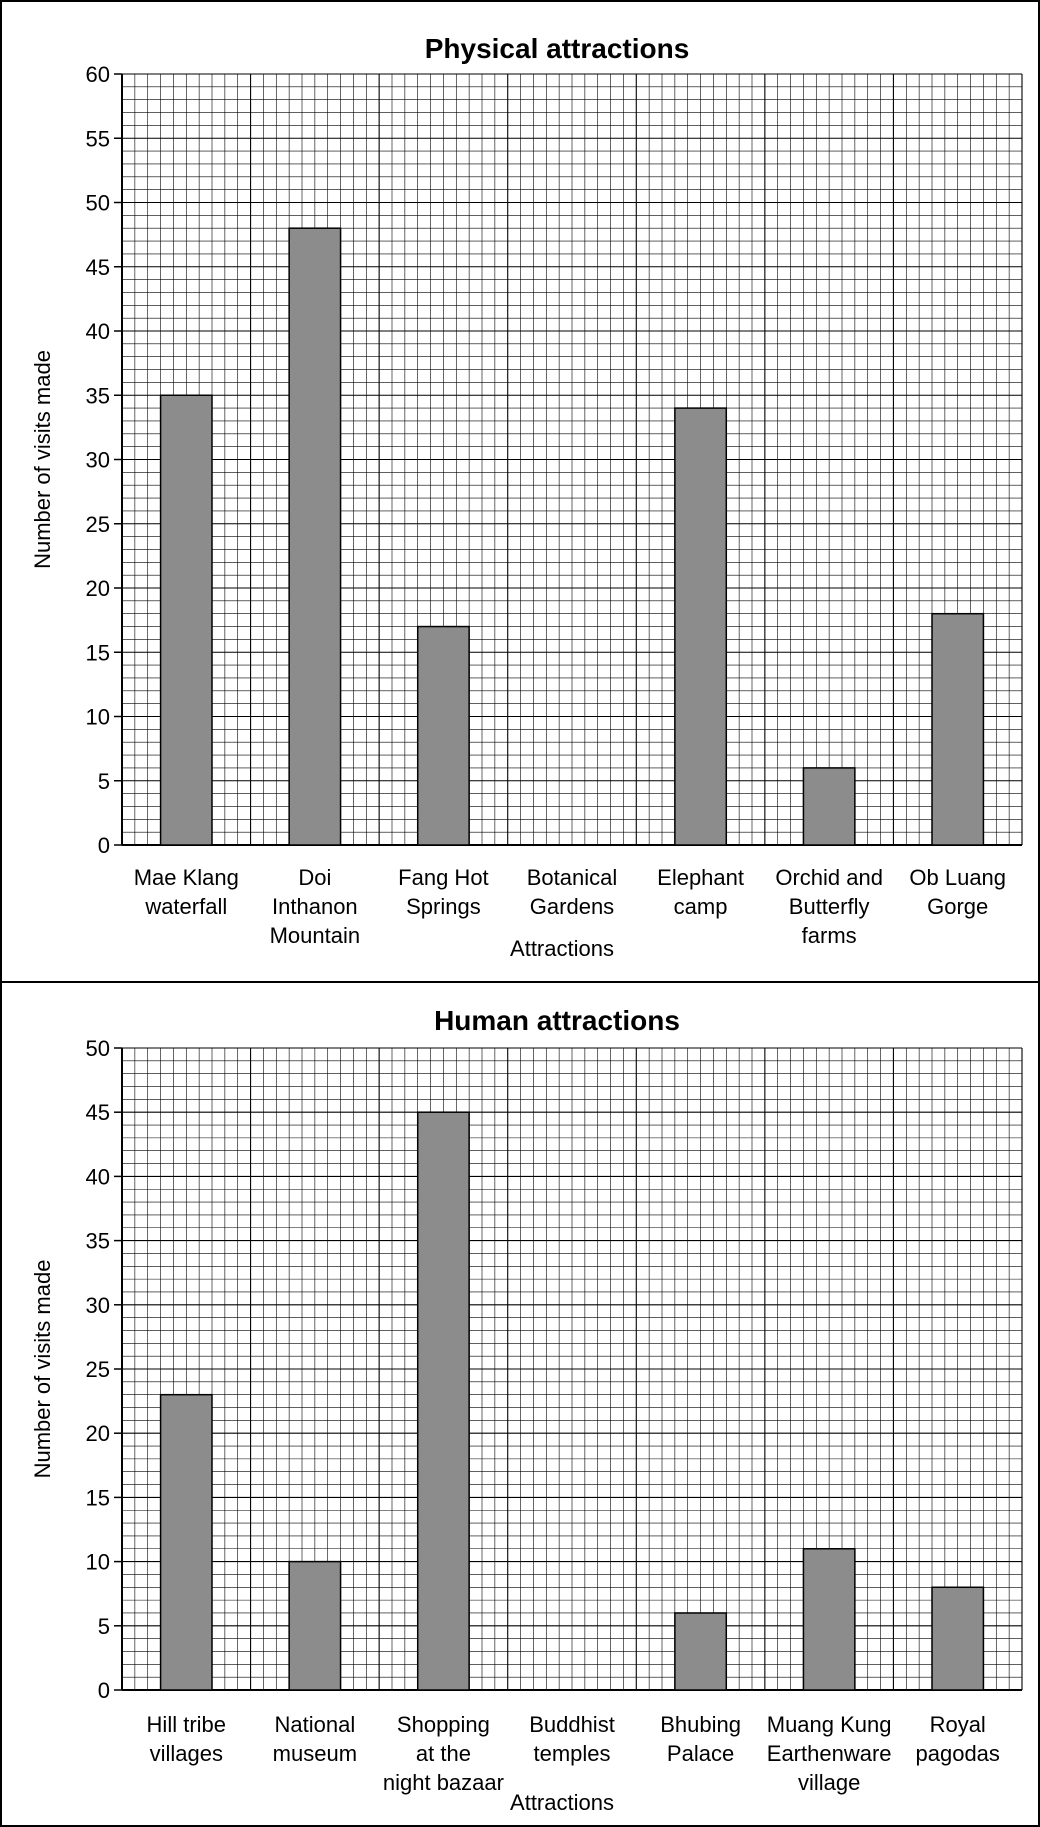 The width and height of the screenshot is (1040, 1827). I want to click on category-label: Springs, so click(443, 906).